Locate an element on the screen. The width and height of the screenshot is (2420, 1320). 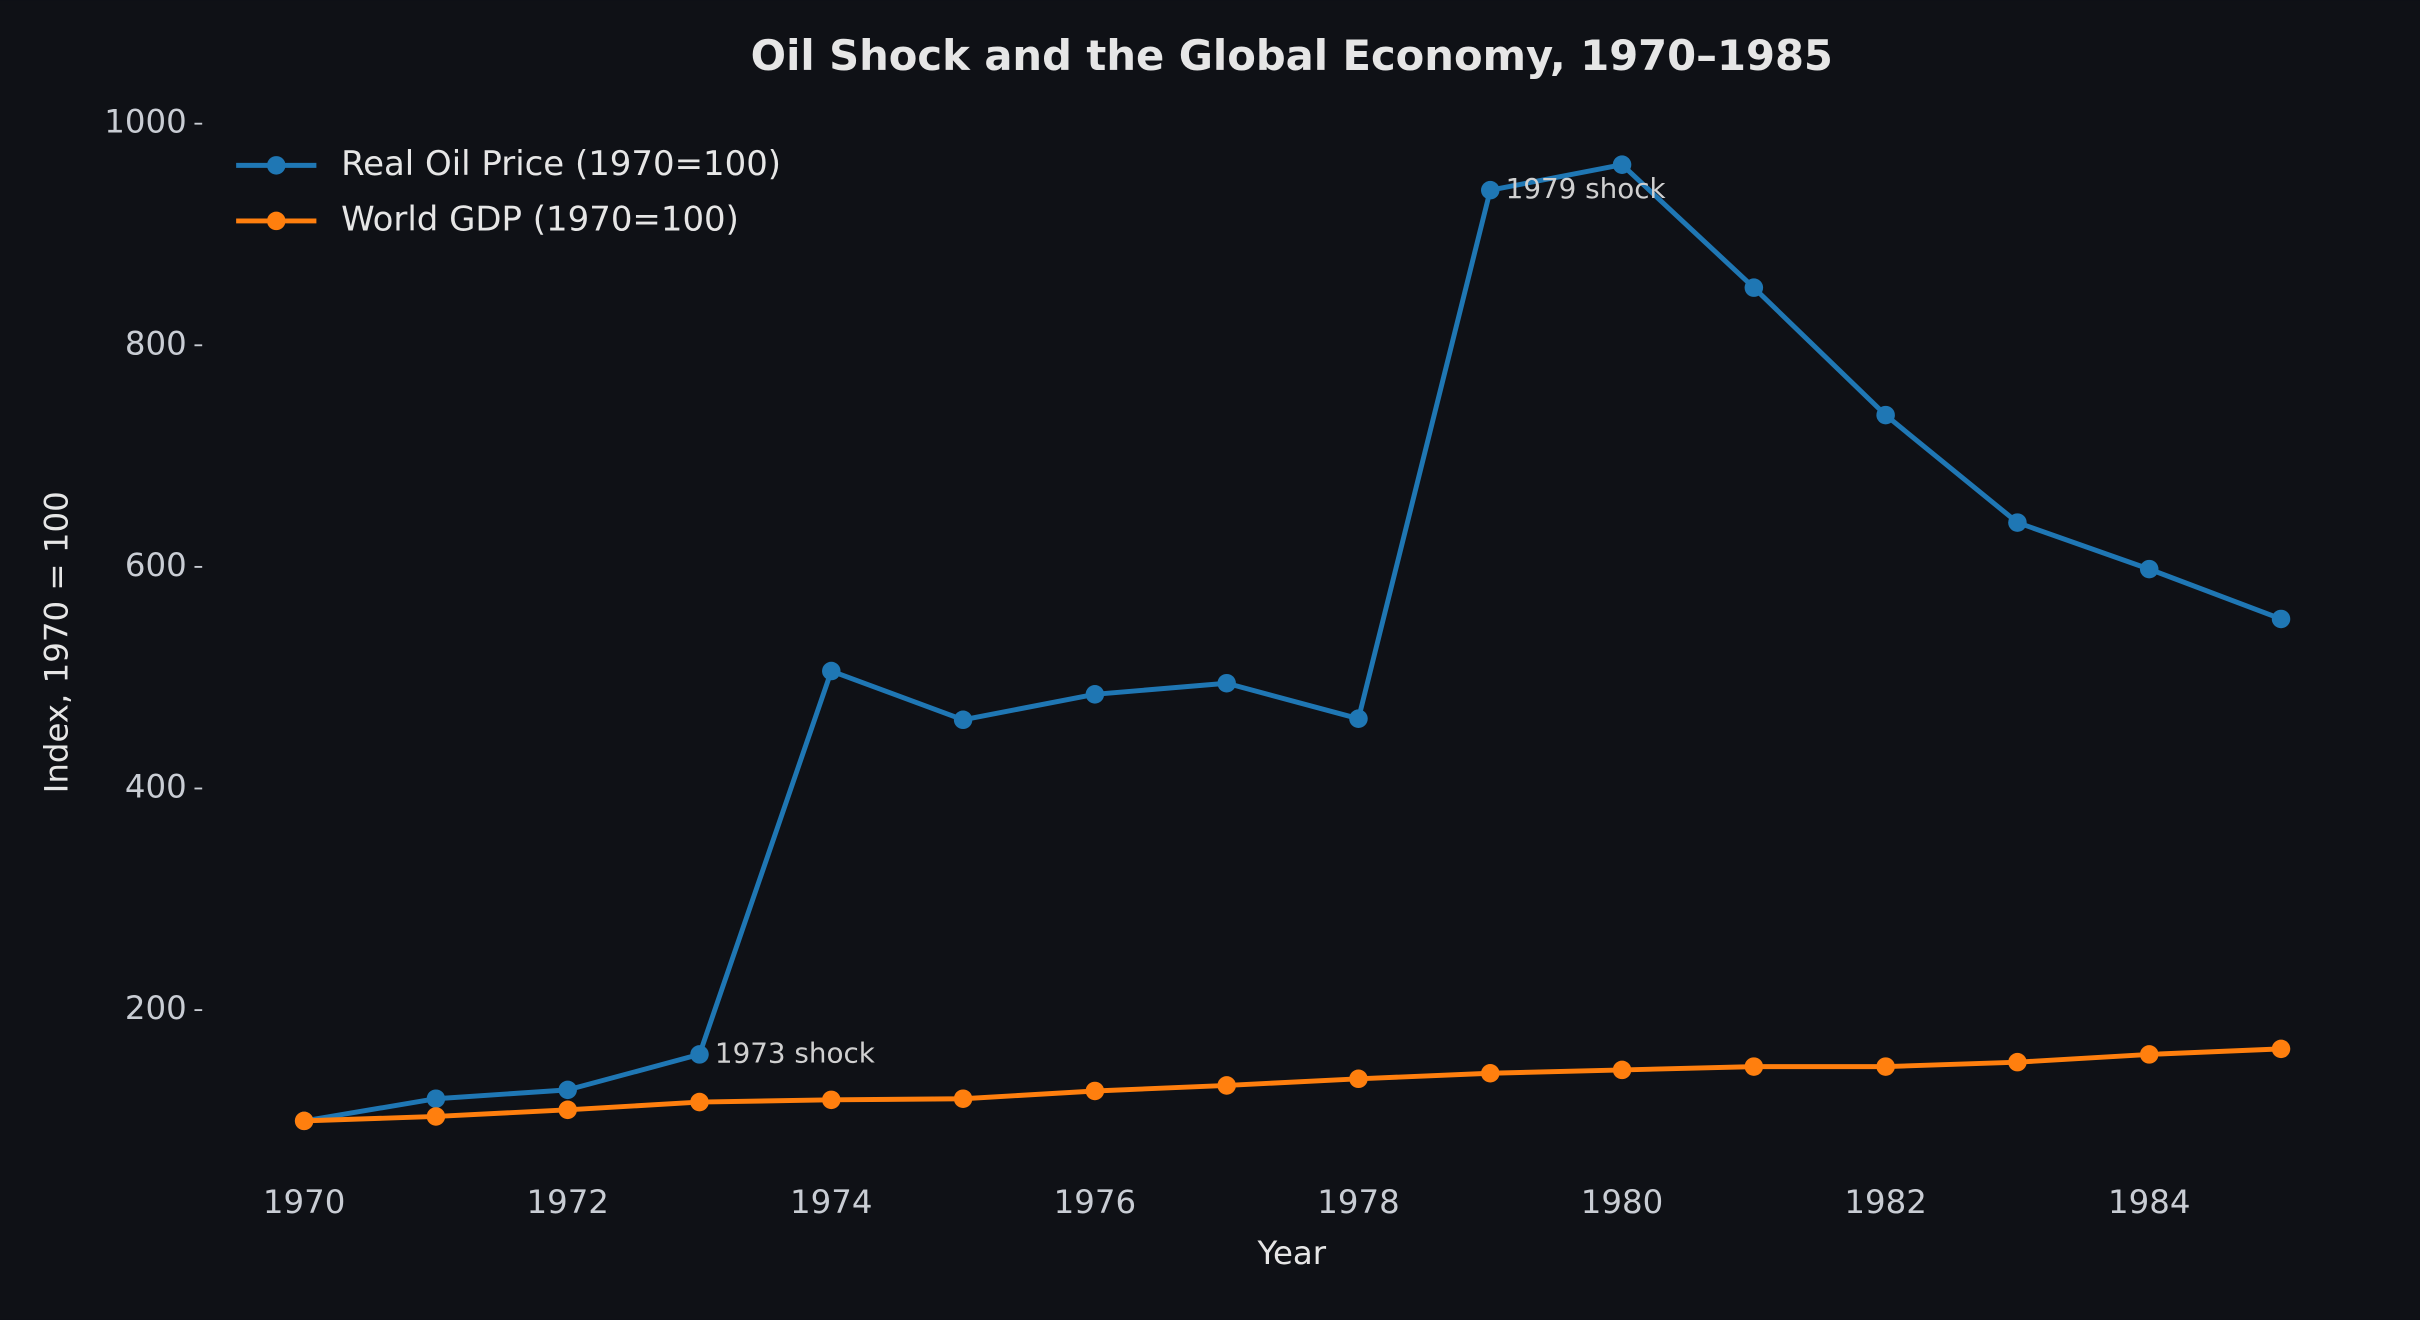
y-tick-label: 400 is located at coordinates (156, 786).